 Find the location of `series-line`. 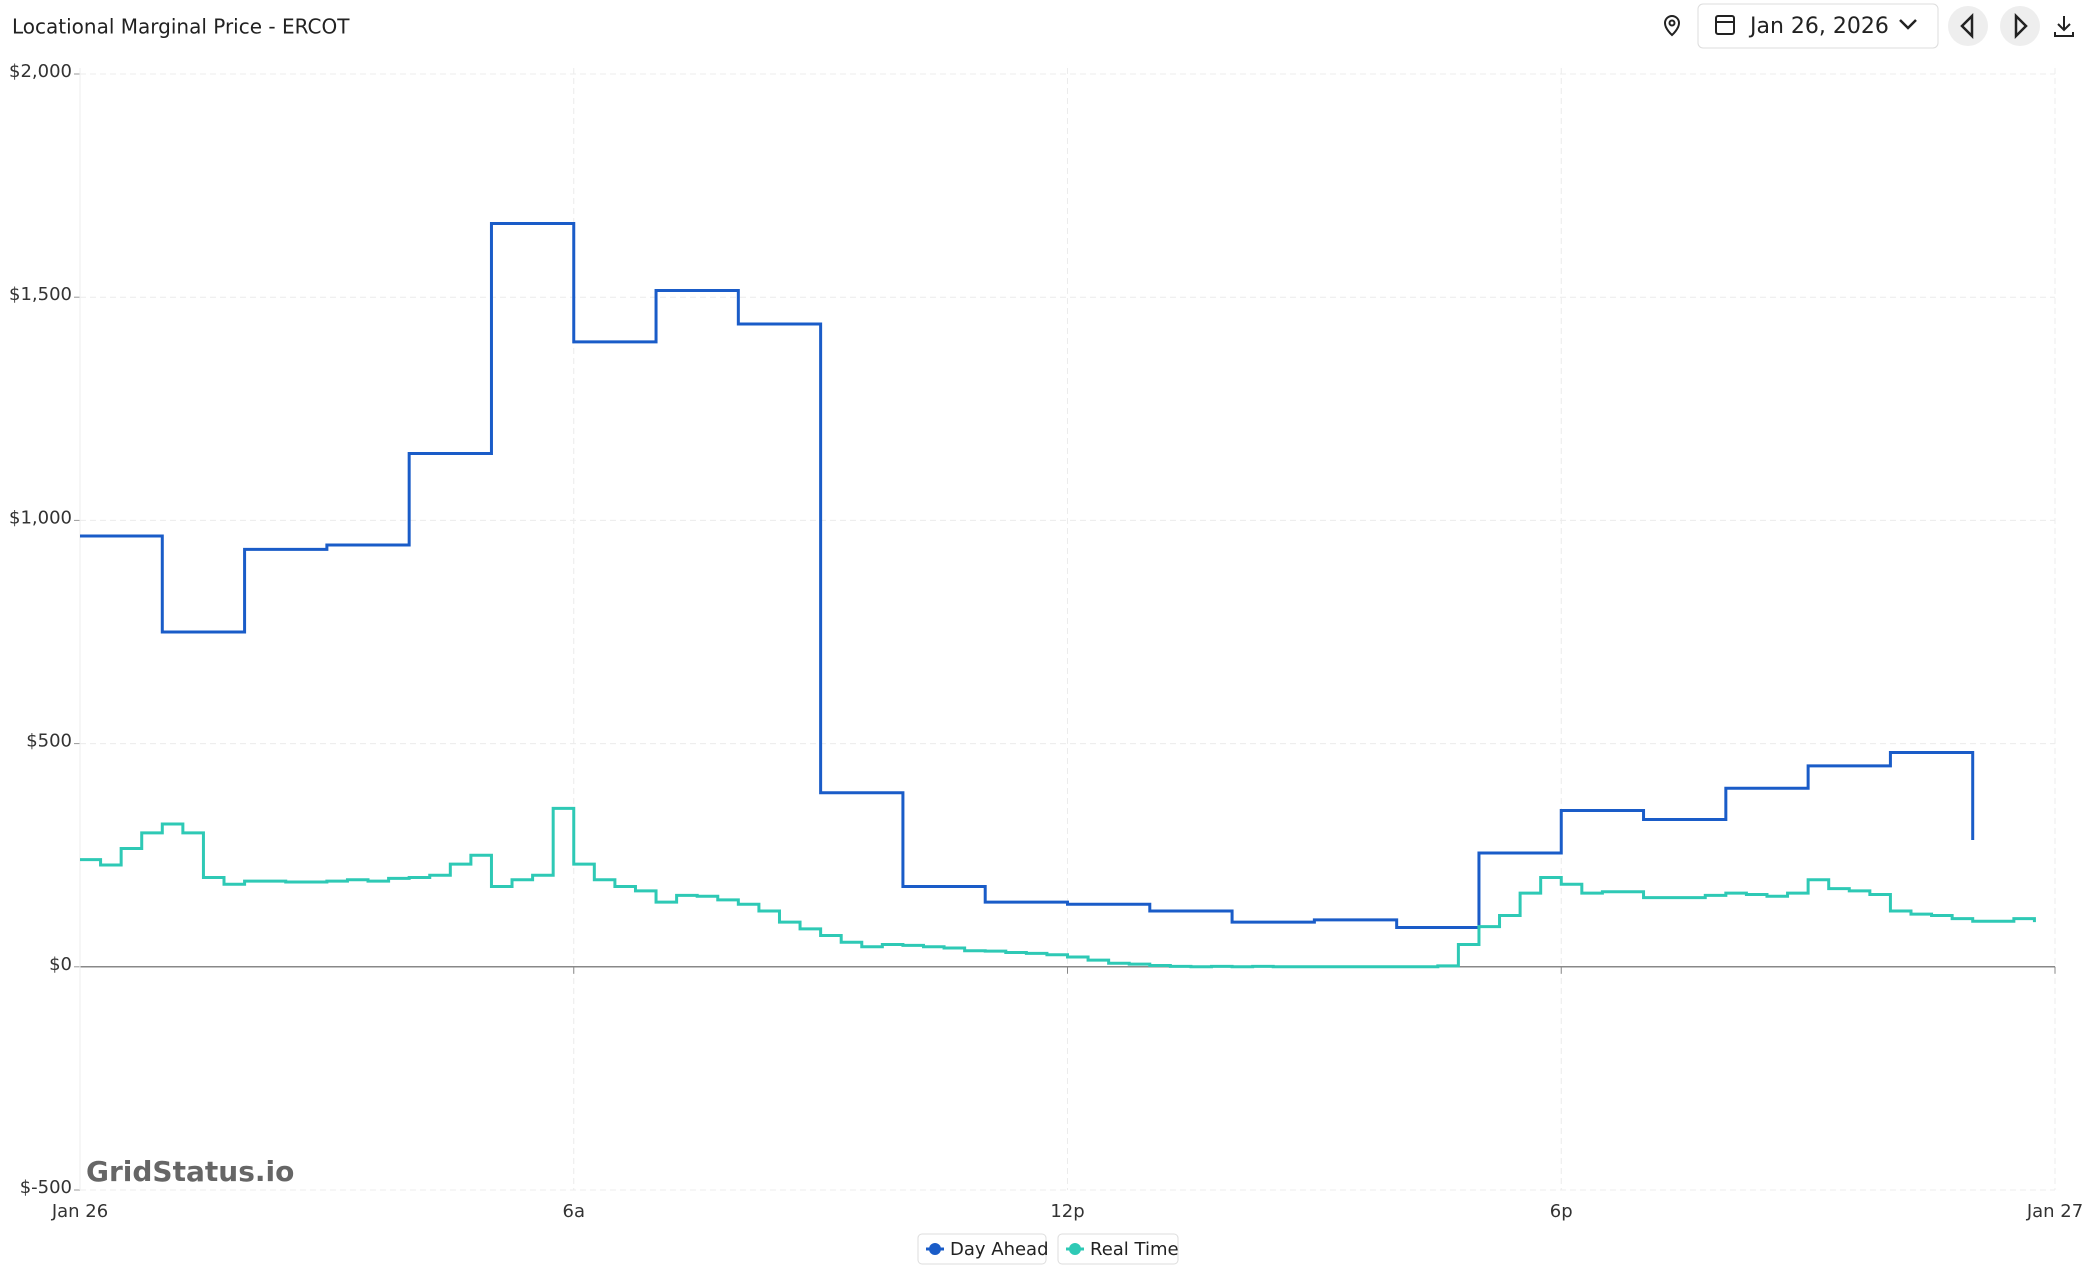

series-line is located at coordinates (1058, 887).